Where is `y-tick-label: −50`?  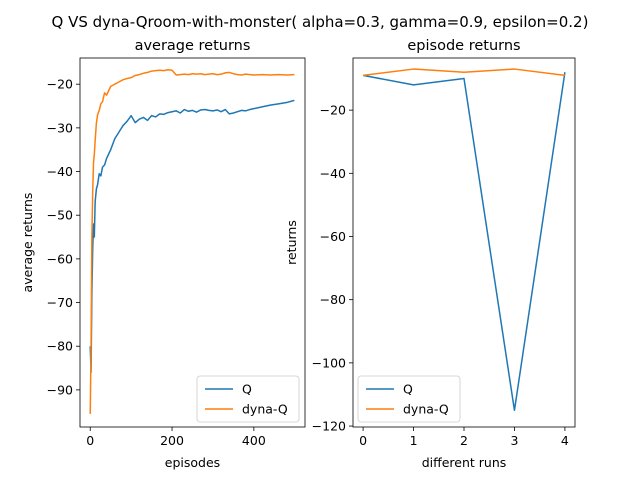 y-tick-label: −50 is located at coordinates (60, 215).